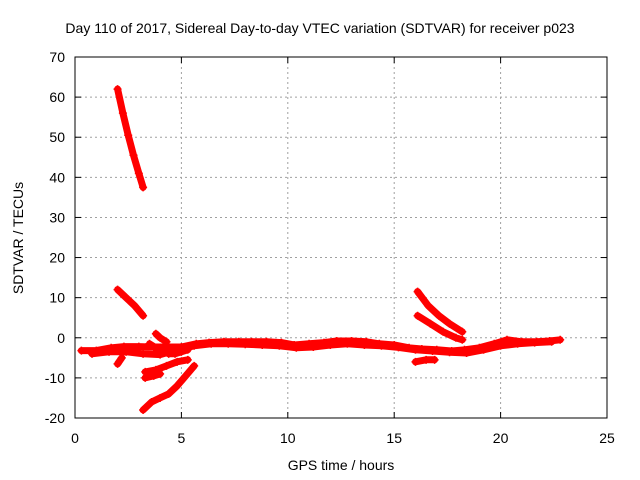 The image size is (640, 480). I want to click on series-trace, so click(130, 303).